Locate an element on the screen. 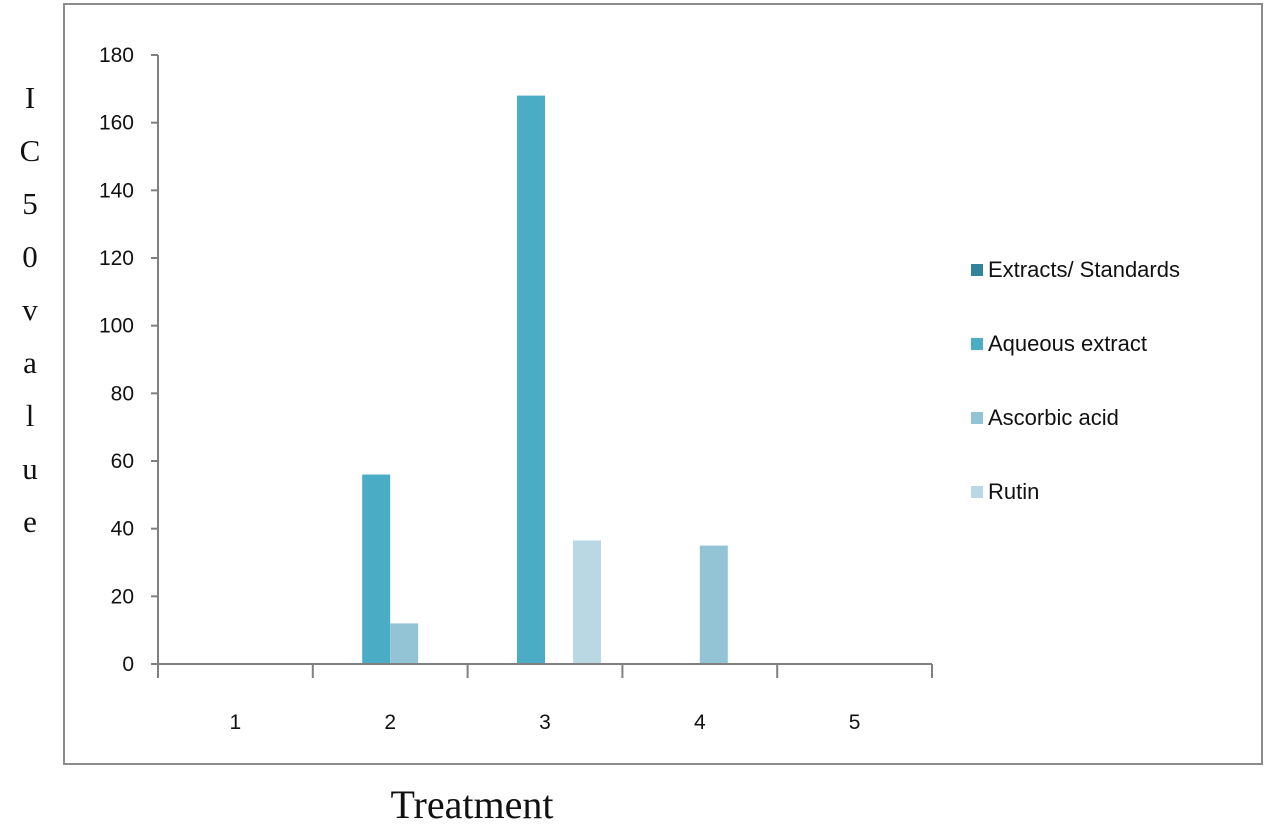 The height and width of the screenshot is (836, 1265). x-tick-label: 3 is located at coordinates (545, 722).